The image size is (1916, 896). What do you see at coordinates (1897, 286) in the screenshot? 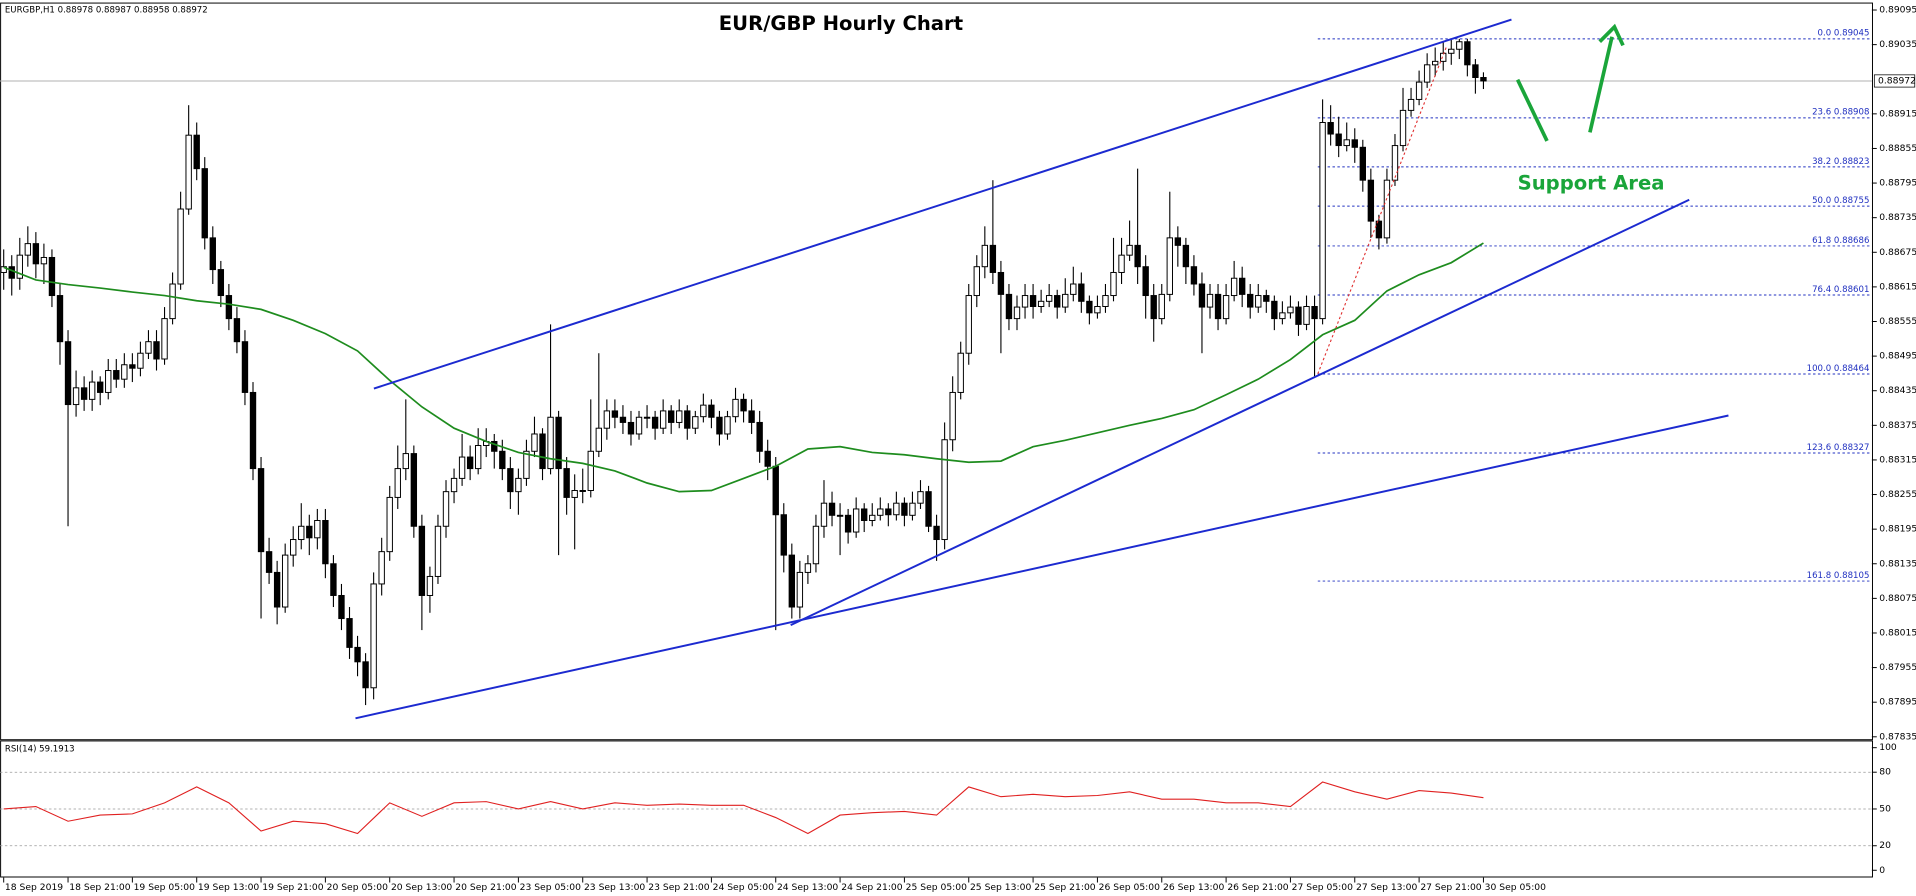
I see `y-tick-label: 0.88615` at bounding box center [1897, 286].